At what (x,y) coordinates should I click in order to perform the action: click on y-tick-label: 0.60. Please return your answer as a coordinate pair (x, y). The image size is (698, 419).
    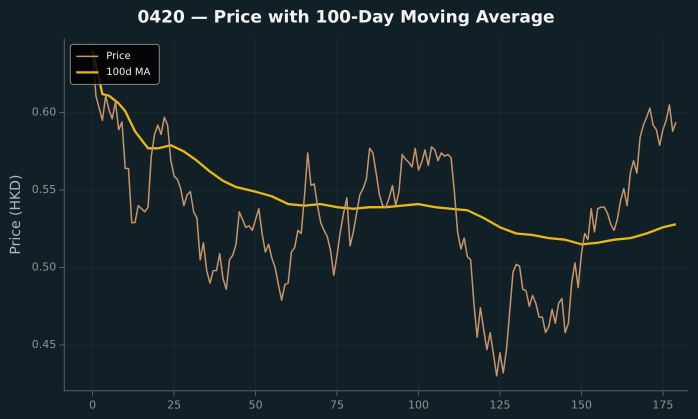
    Looking at the image, I should click on (44, 112).